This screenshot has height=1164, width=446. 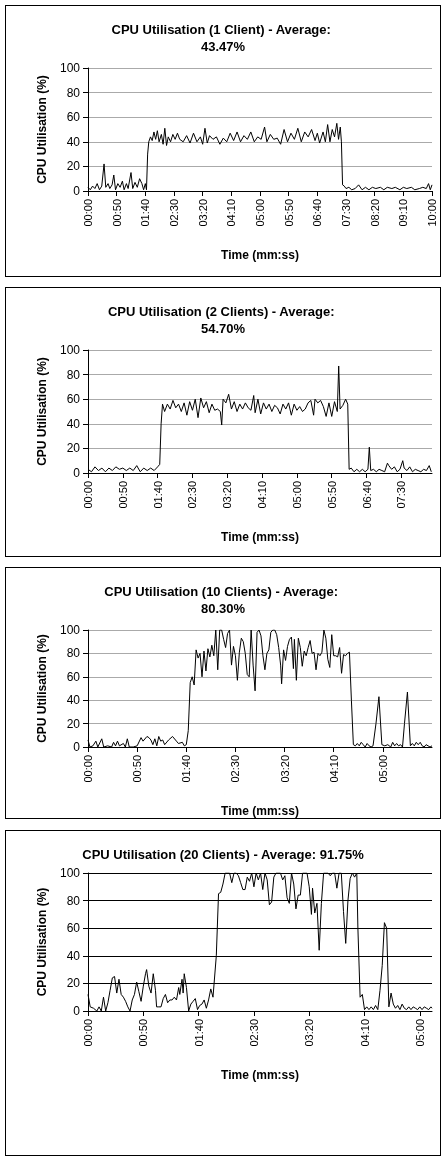 What do you see at coordinates (432, 213) in the screenshot?
I see `x-tick-label: 10:00` at bounding box center [432, 213].